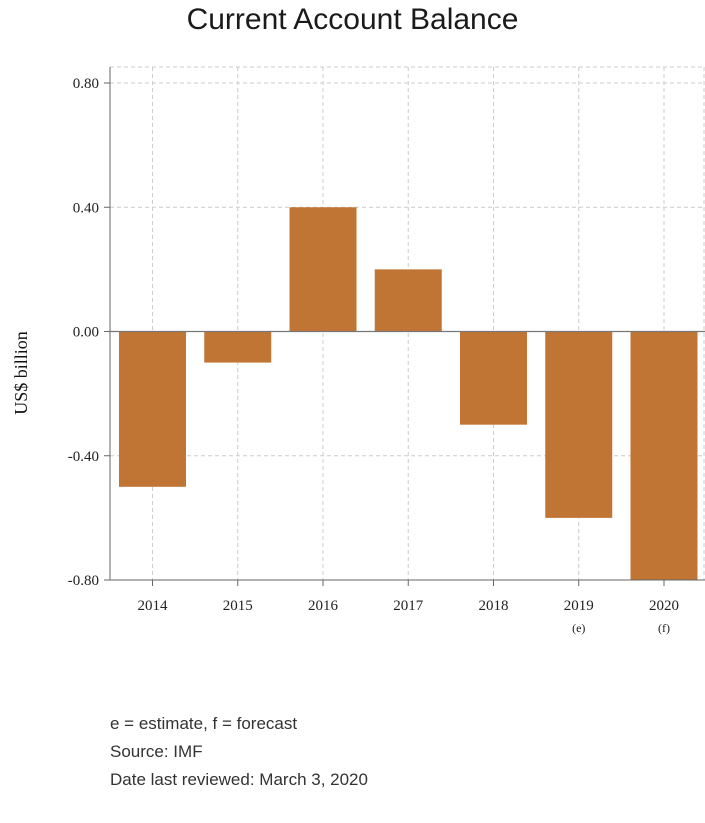 The image size is (705, 823). What do you see at coordinates (238, 606) in the screenshot?
I see `x-tick-label: 2015` at bounding box center [238, 606].